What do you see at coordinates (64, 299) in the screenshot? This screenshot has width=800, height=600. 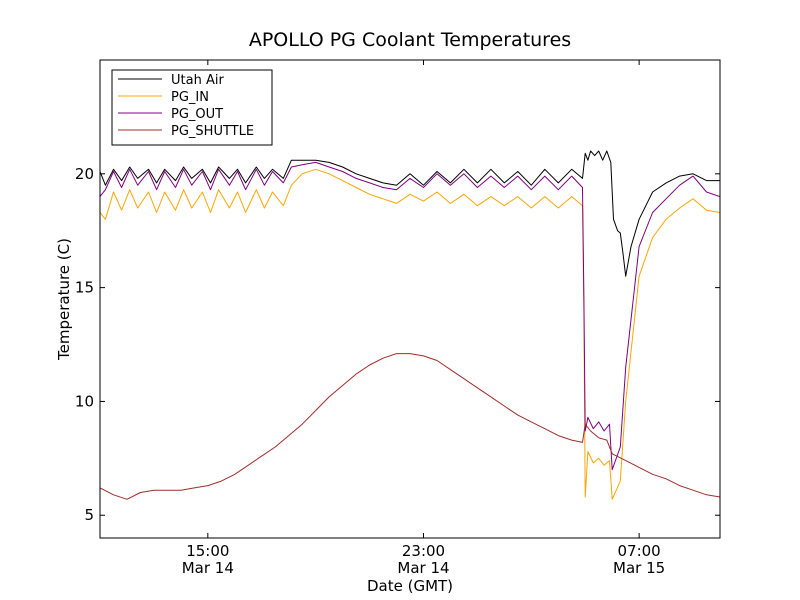 I see `y-axis-label: Temperature (C)` at bounding box center [64, 299].